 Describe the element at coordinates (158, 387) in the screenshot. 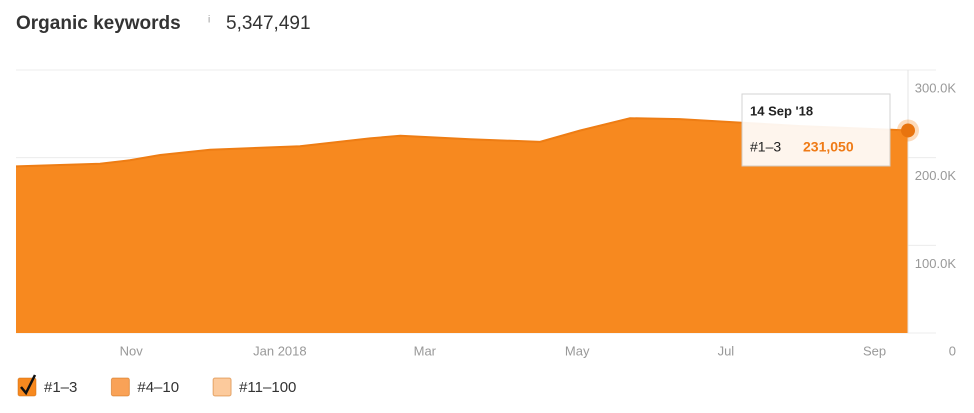

I see `legend-label: #4–10` at that location.